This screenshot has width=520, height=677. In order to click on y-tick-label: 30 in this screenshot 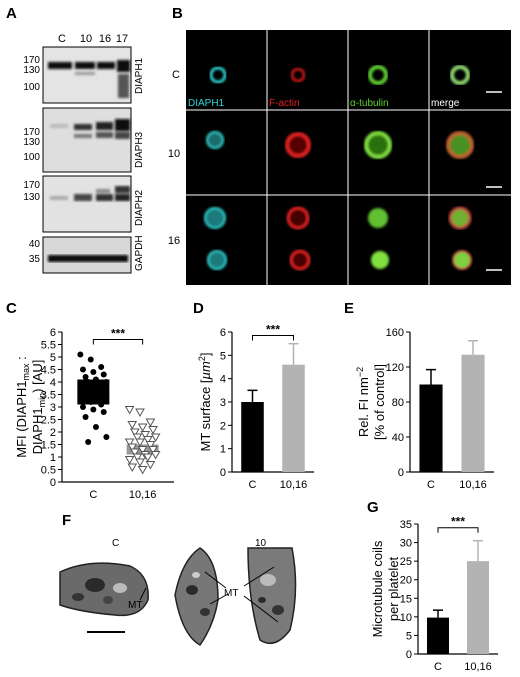, I will do `click(406, 544)`.